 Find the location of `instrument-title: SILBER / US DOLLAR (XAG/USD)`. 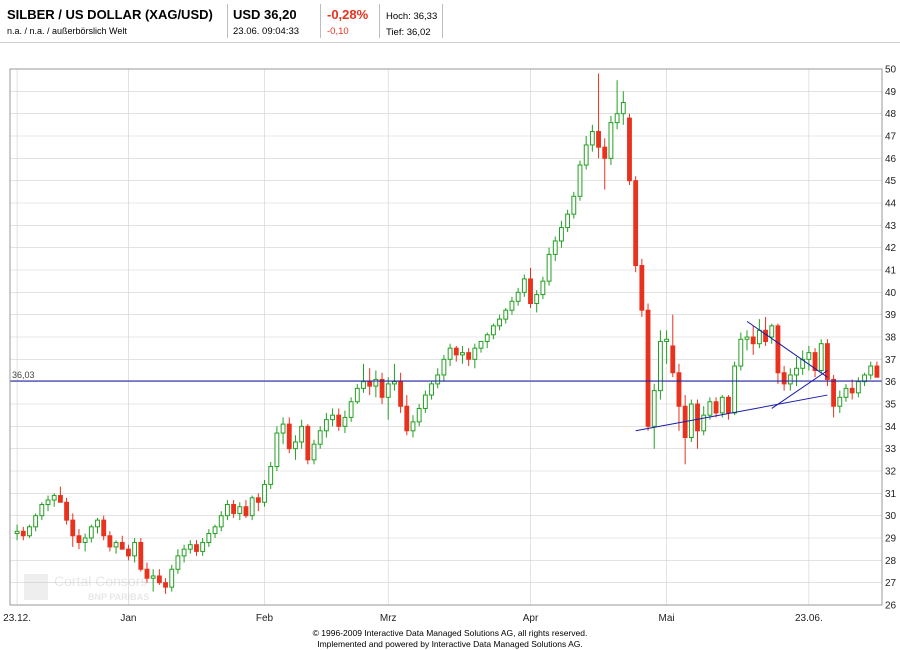

instrument-title: SILBER / US DOLLAR (XAG/USD) is located at coordinates (110, 14).